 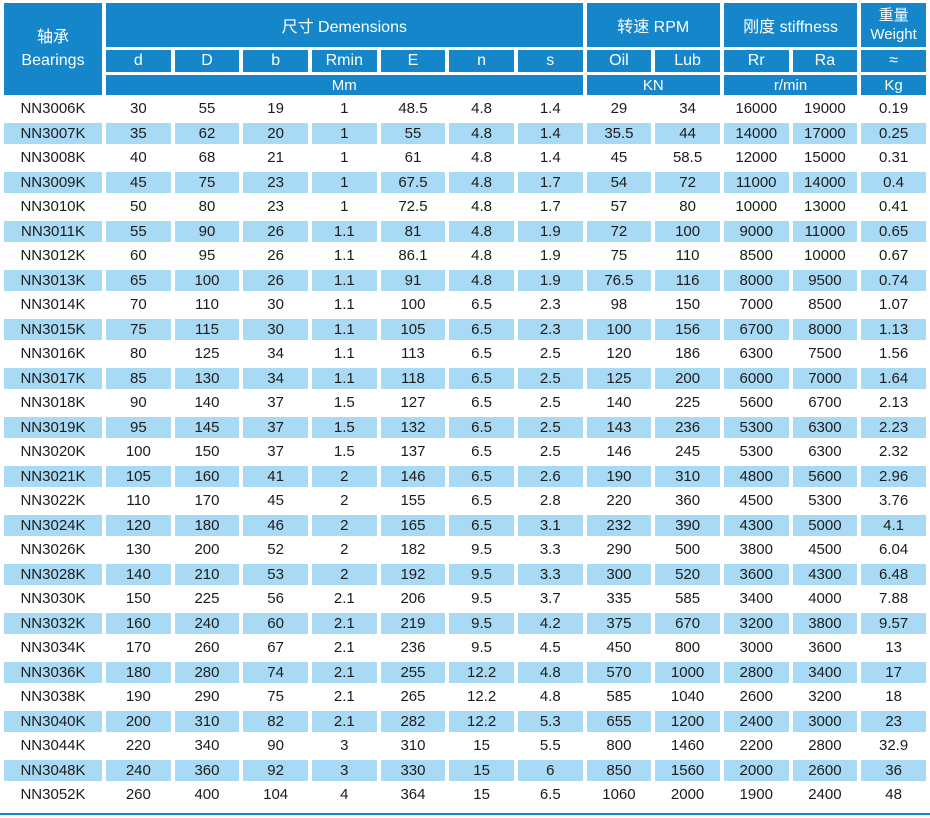 I want to click on spec-value: 0.41, so click(x=893, y=207).